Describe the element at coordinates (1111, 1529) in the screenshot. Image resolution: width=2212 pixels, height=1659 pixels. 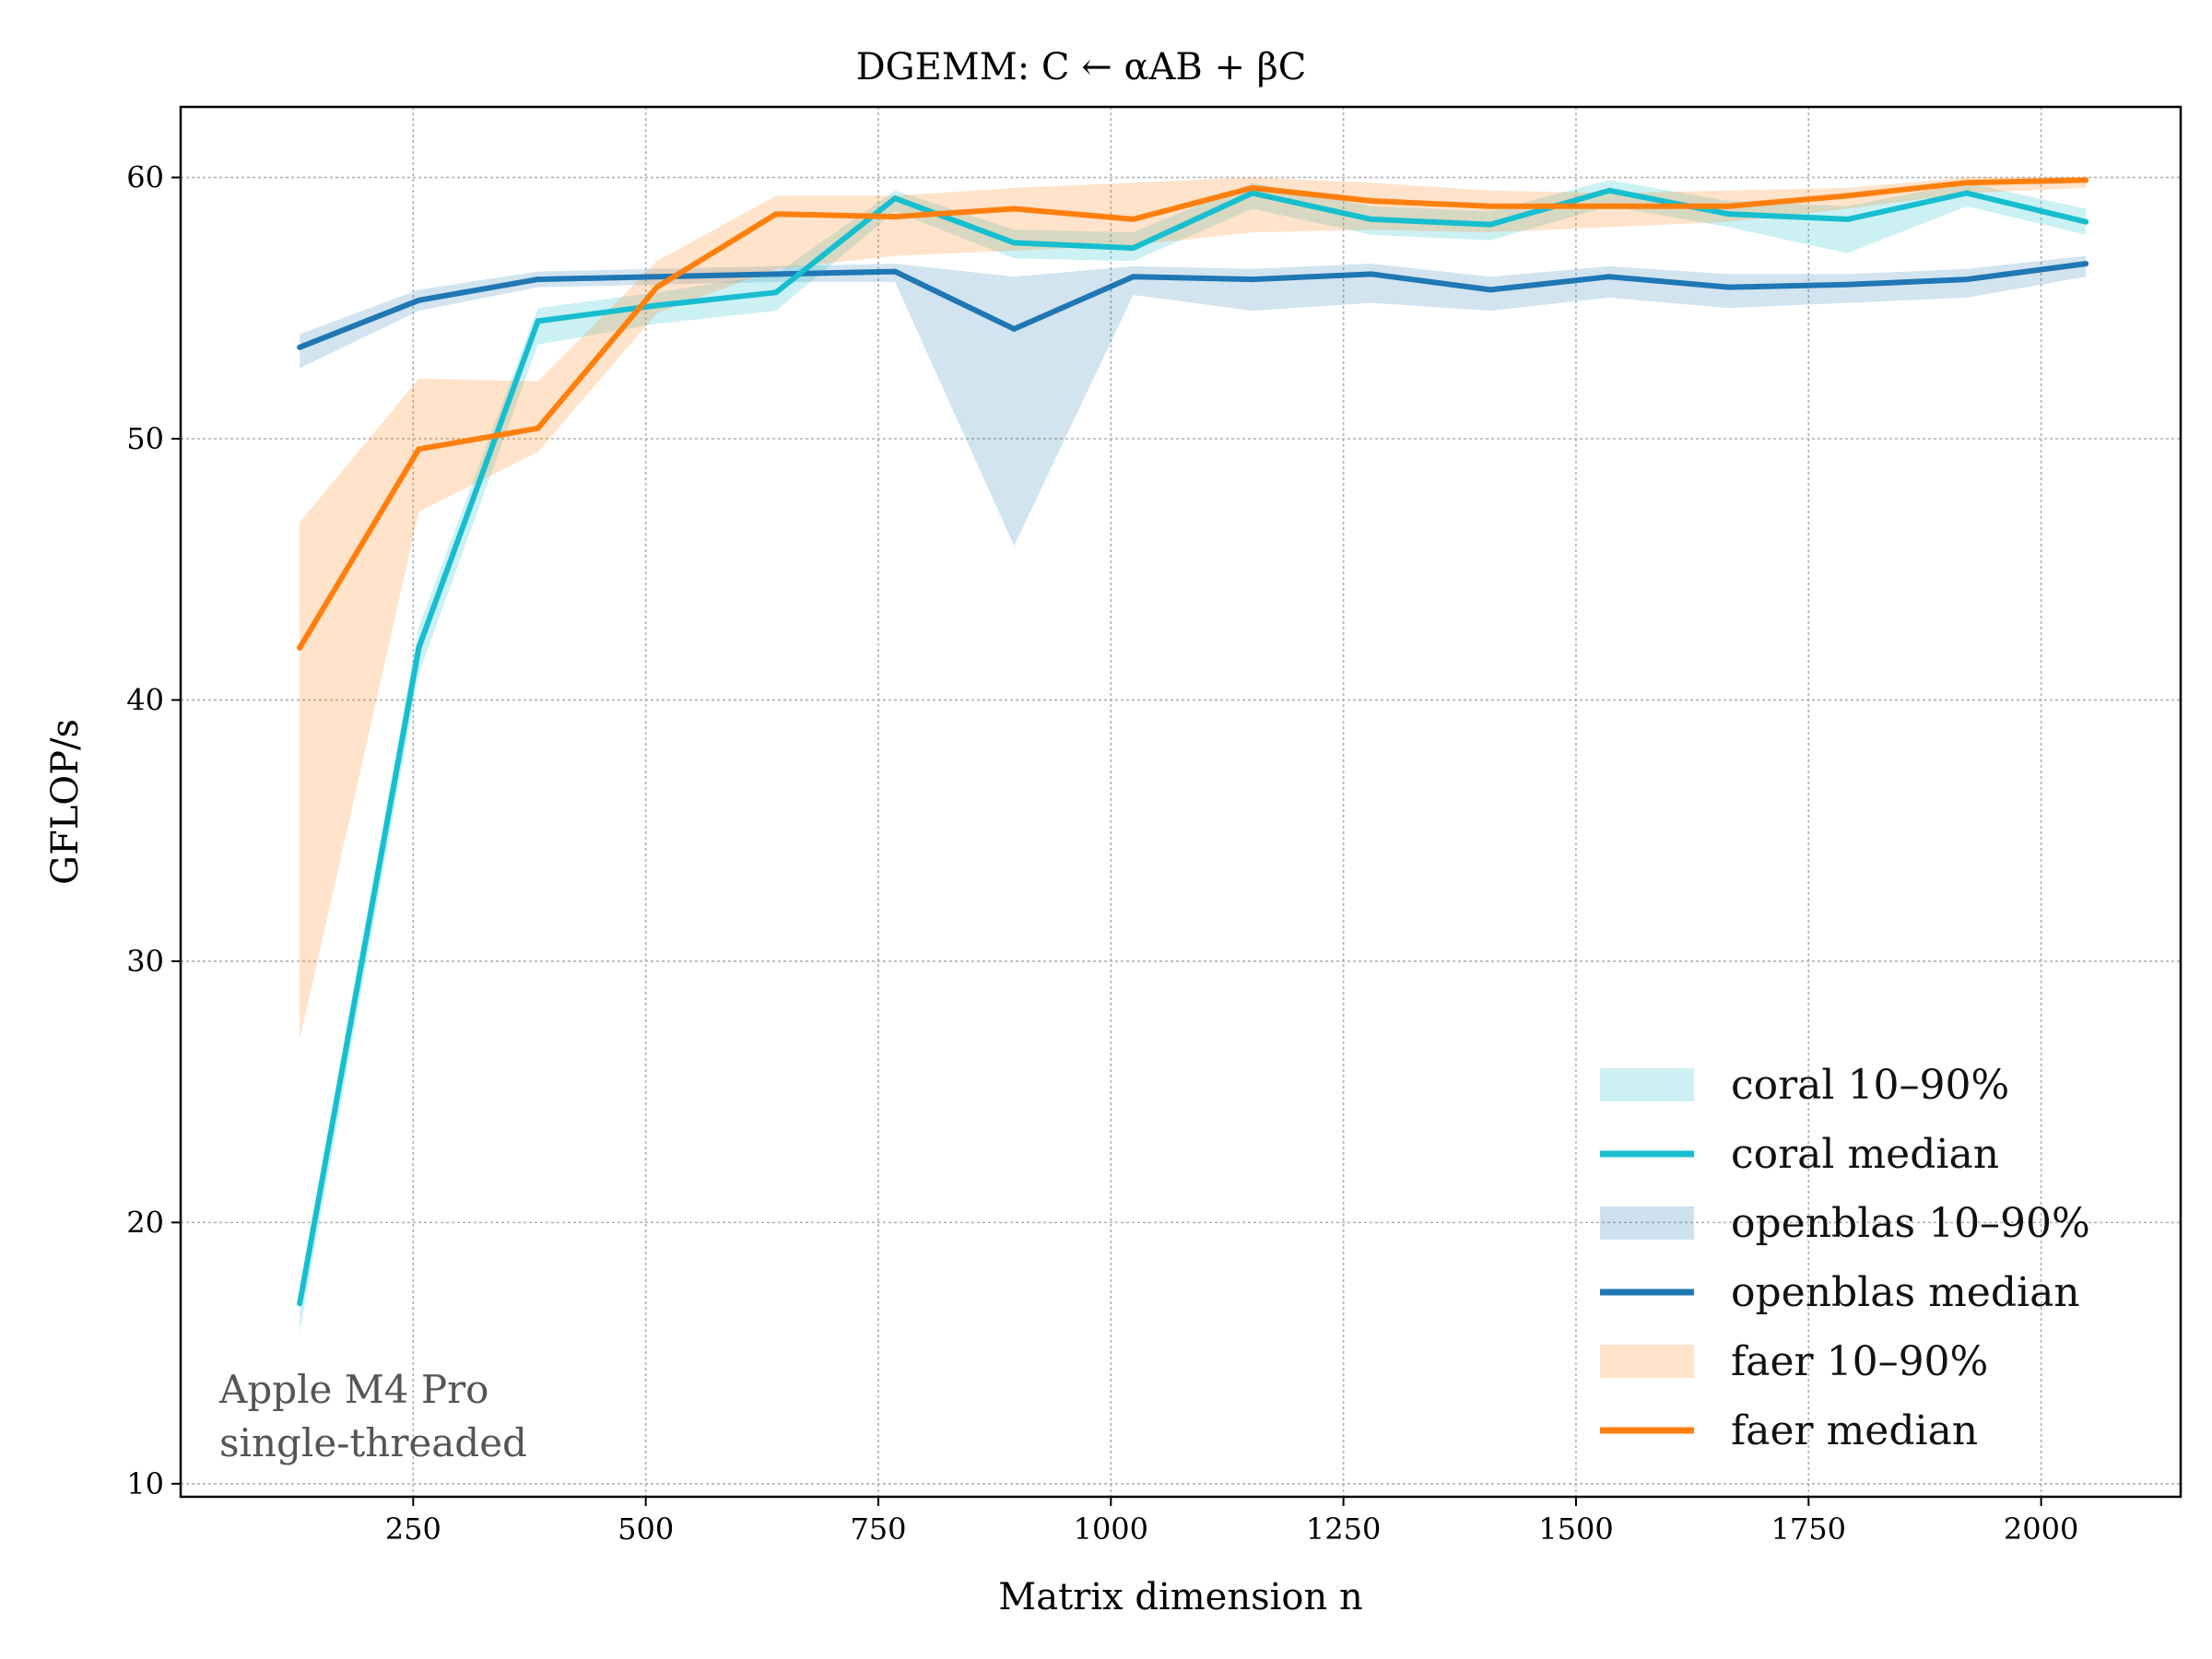
I see `x-tick-label: 1000` at that location.